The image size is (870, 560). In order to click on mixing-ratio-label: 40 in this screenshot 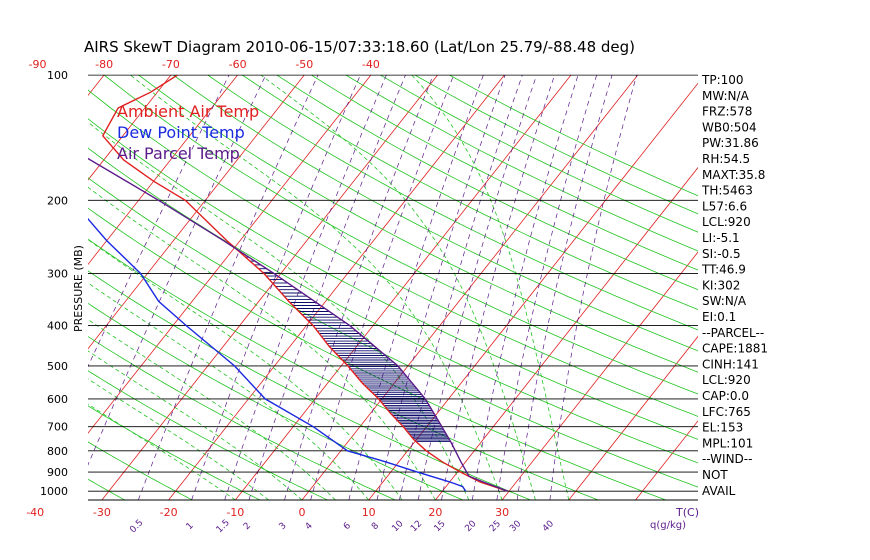, I will do `click(548, 526)`.